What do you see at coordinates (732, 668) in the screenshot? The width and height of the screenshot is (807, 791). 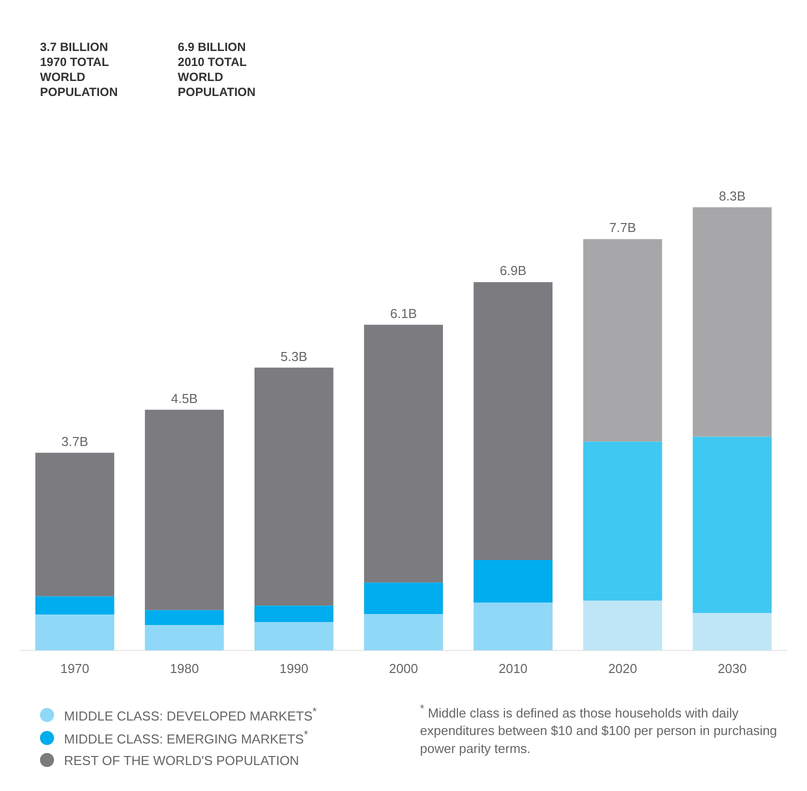 I see `x-tick-label: 2030` at bounding box center [732, 668].